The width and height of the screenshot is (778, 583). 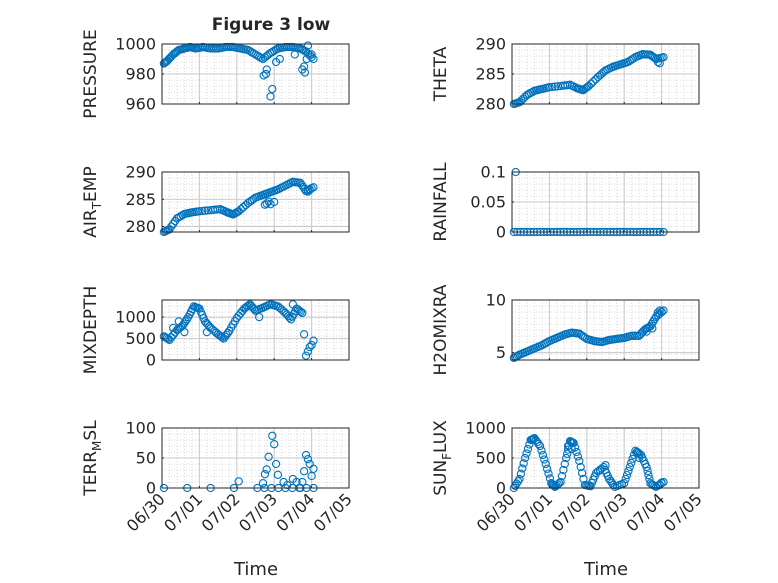 What do you see at coordinates (442, 458) in the screenshot?
I see `y-axis-label-7: SUNFLUX` at bounding box center [442, 458].